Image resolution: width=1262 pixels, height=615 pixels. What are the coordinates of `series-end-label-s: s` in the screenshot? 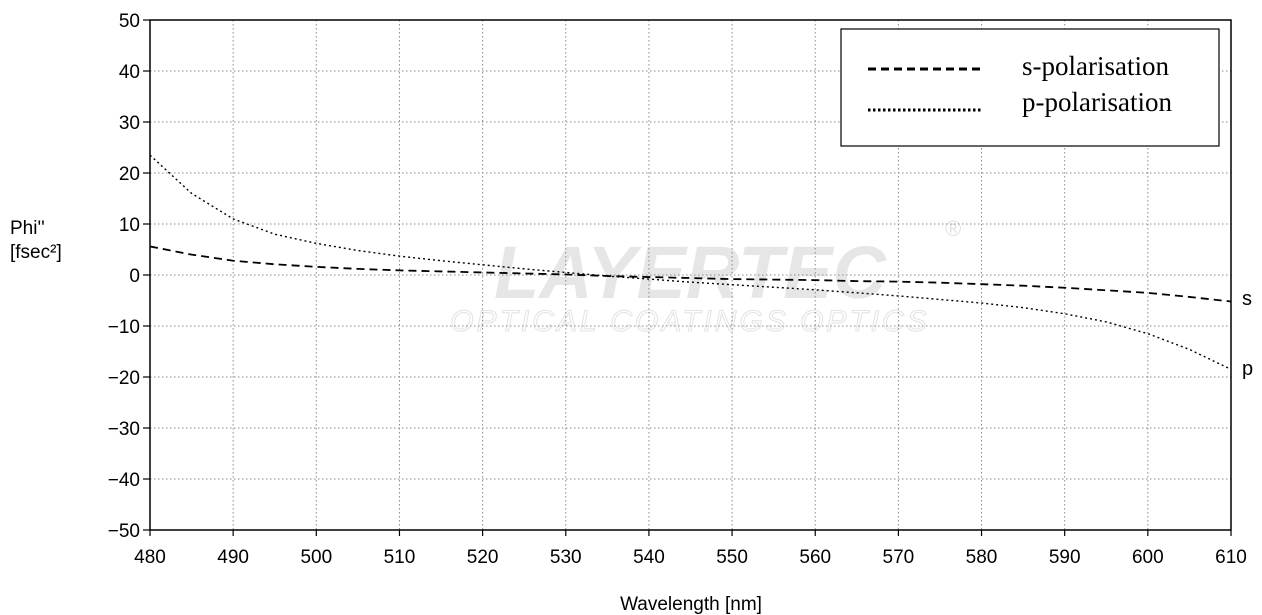 It's located at (1247, 299).